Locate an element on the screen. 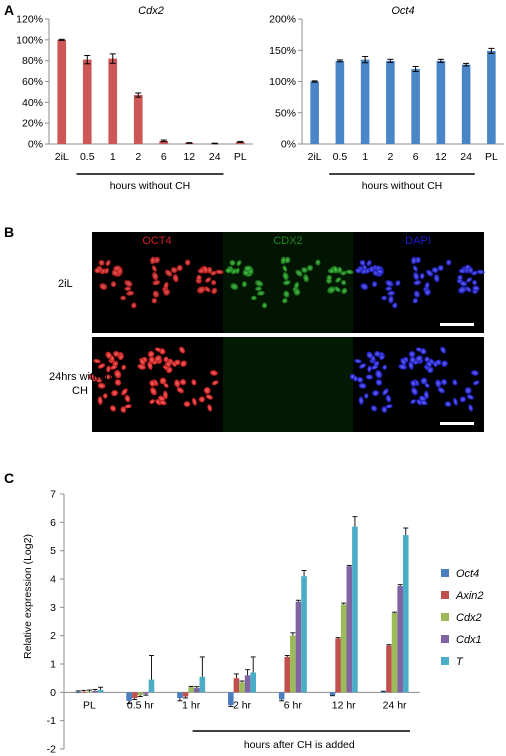 The width and height of the screenshot is (506, 756). cdx2-x-tick-label: 0.5 is located at coordinates (87, 157).